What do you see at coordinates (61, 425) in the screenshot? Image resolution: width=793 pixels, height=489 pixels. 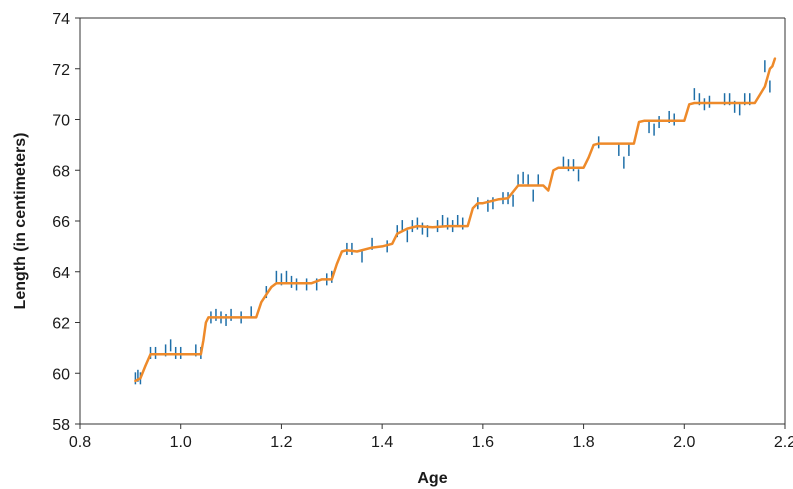 I see `y-tick-label: 58` at bounding box center [61, 425].